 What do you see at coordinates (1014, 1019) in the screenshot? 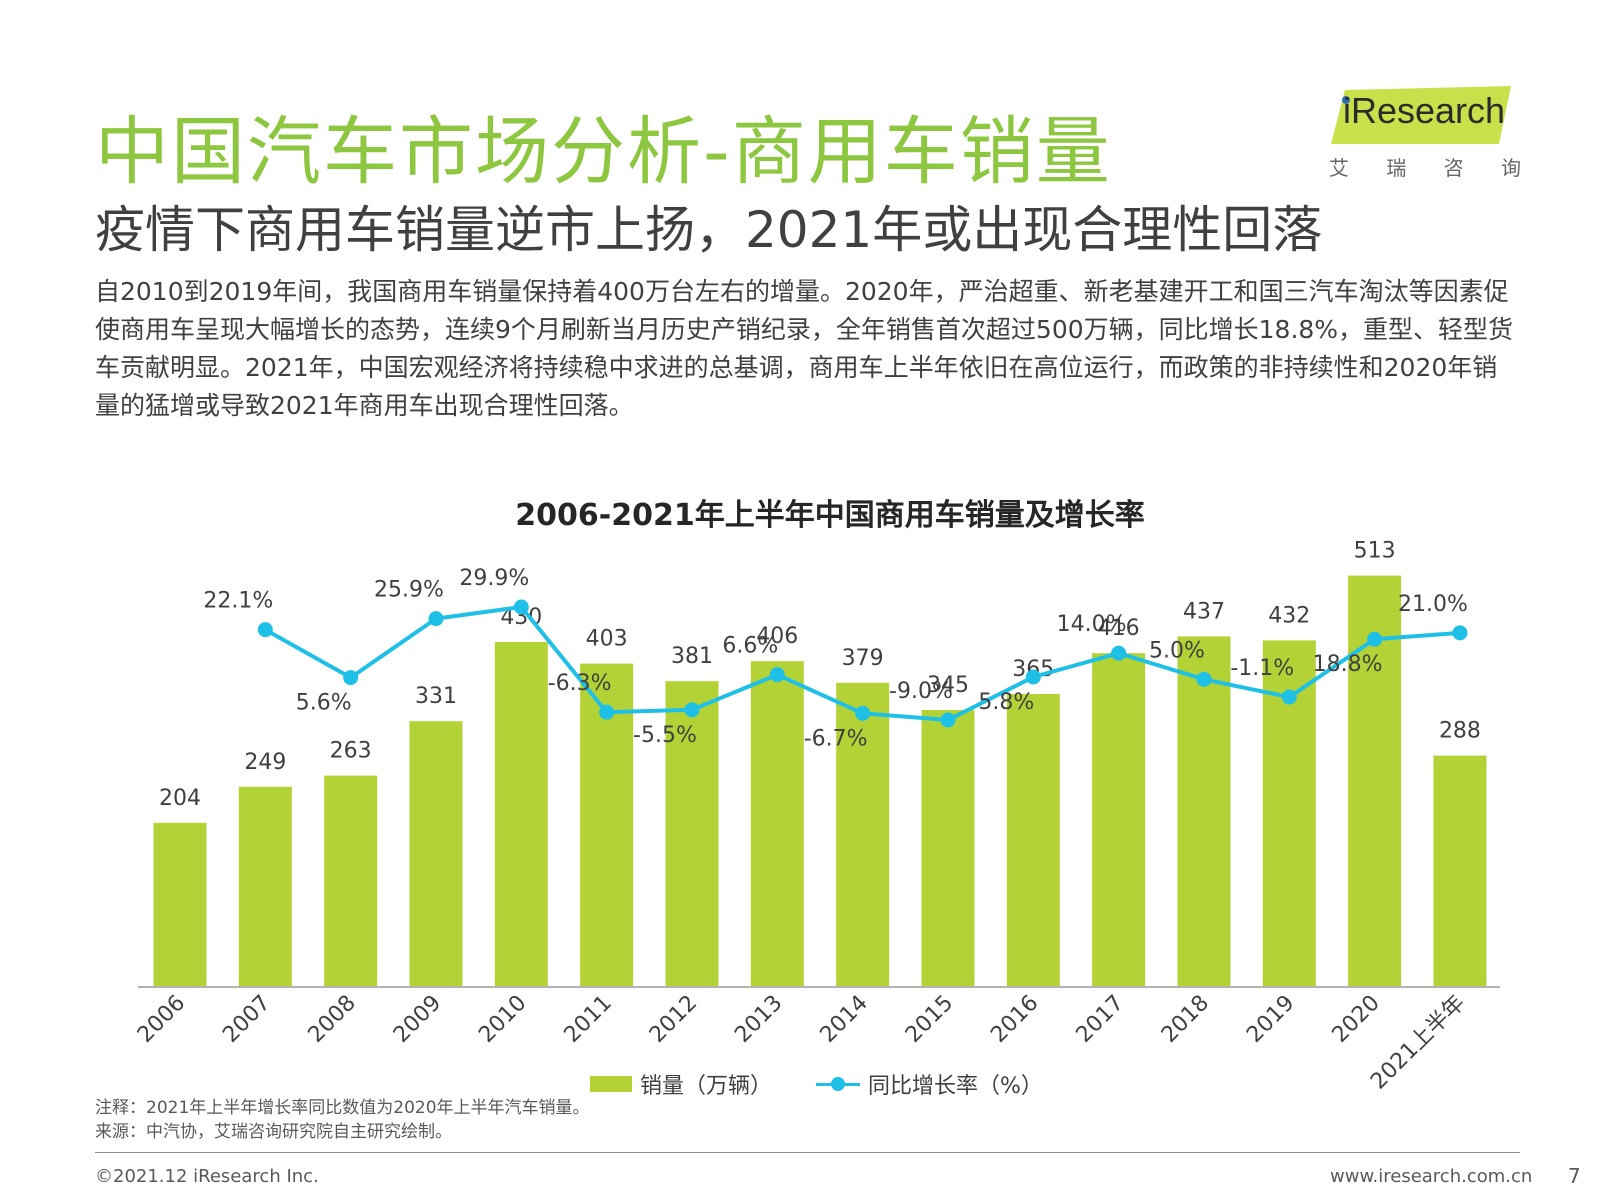
I see `x-tick-label: 2016` at bounding box center [1014, 1019].